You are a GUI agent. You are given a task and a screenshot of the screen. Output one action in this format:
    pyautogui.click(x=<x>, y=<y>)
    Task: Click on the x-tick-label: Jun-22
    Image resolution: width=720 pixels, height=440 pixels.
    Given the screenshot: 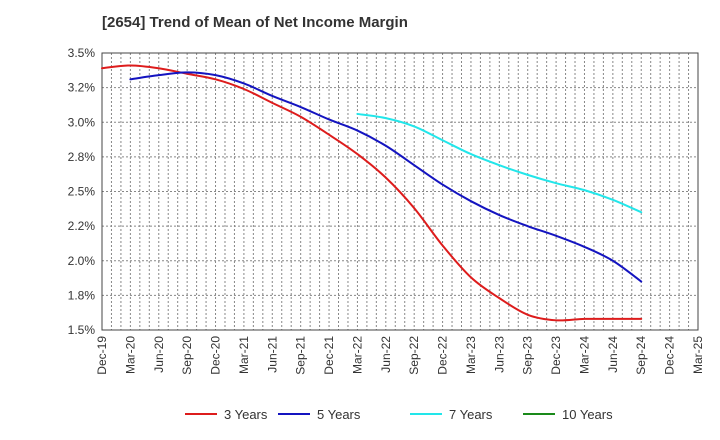 What is the action you would take?
    pyautogui.click(x=386, y=354)
    